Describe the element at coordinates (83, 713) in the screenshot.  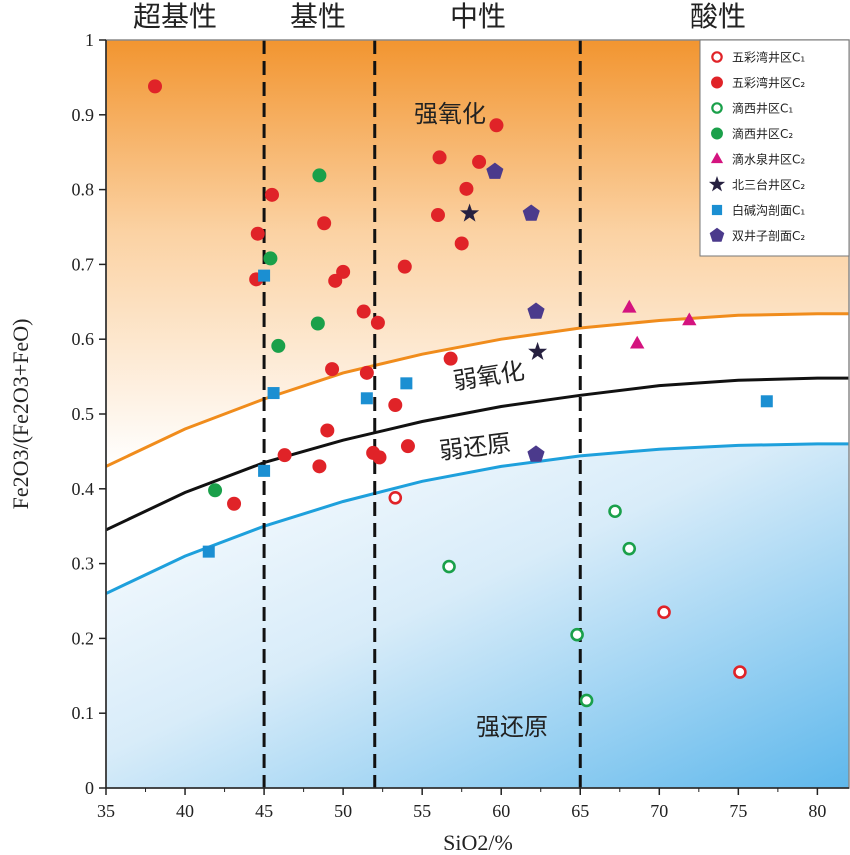
I see `y-tick-label: 0.1` at that location.